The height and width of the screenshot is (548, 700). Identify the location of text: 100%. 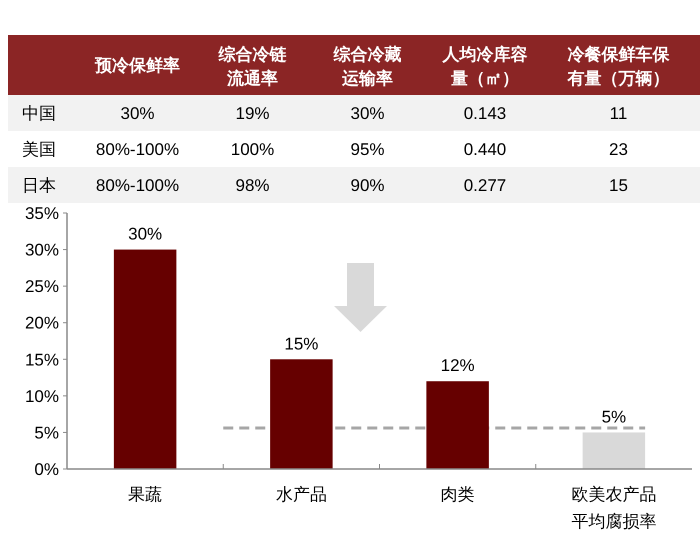
(252, 149).